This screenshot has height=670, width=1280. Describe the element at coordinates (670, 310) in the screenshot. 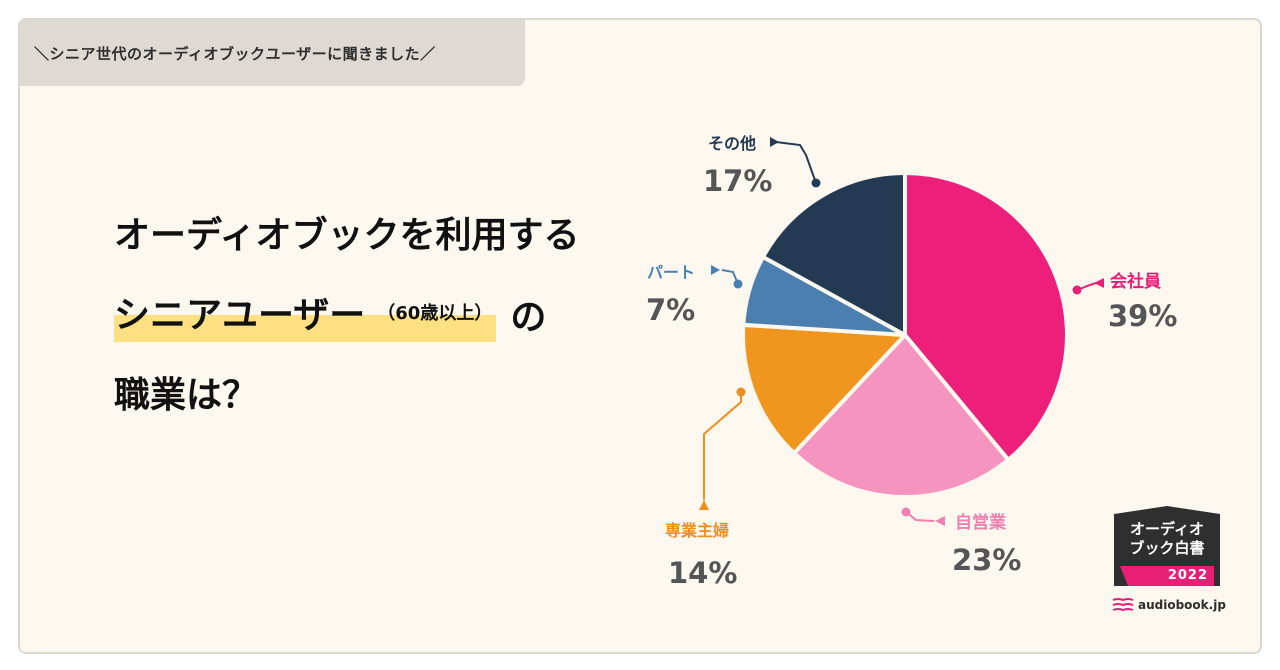

I see `value-part-time: 7%` at that location.